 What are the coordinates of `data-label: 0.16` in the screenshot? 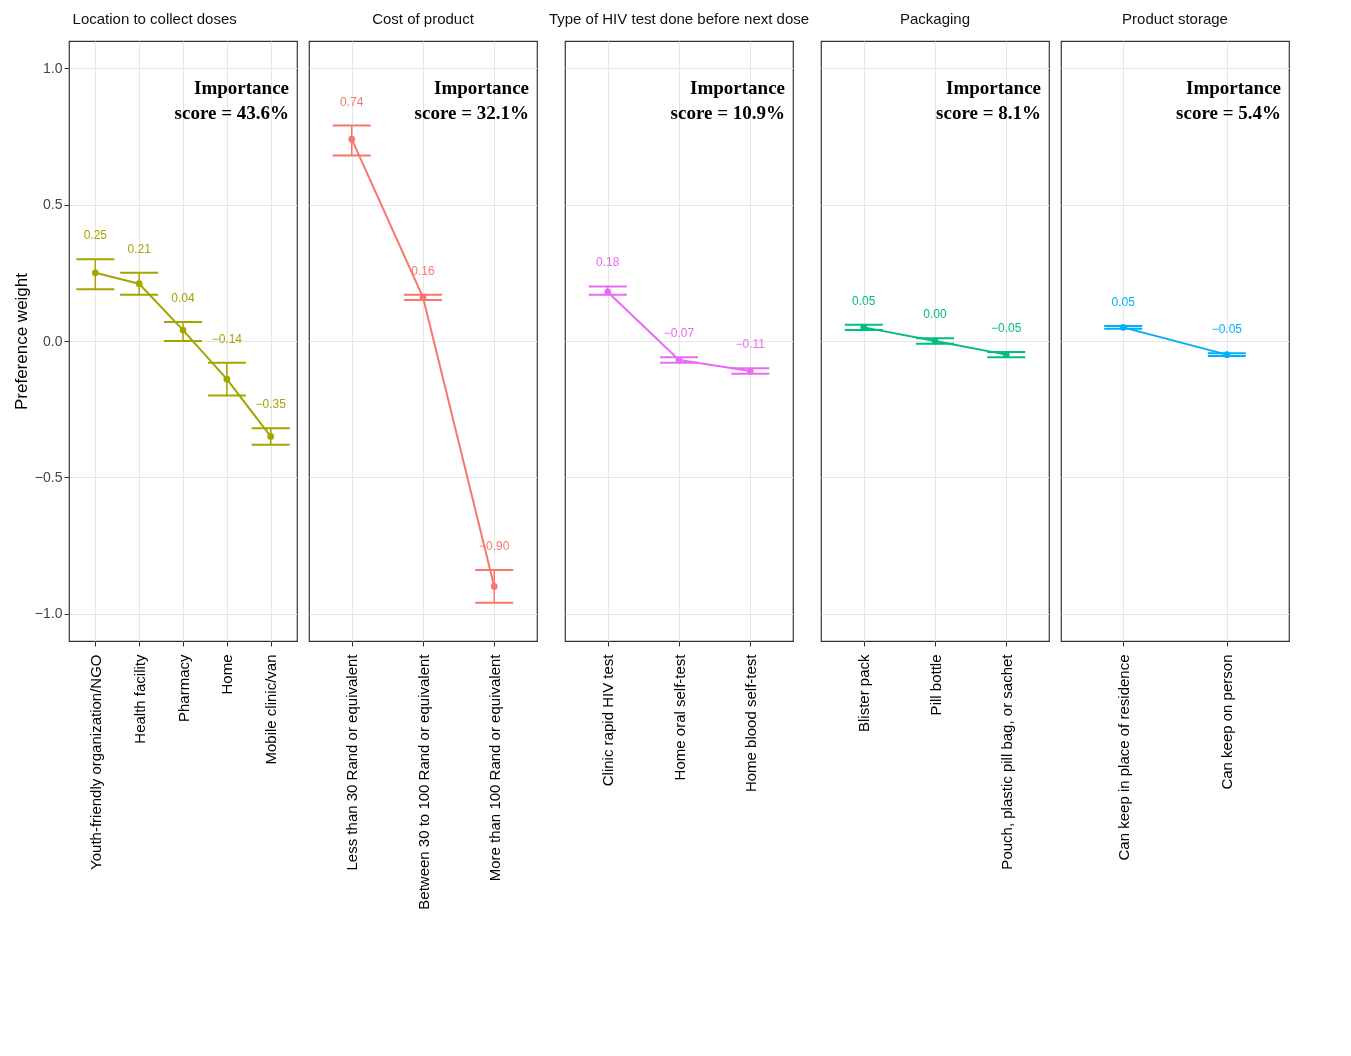 It's located at (423, 270).